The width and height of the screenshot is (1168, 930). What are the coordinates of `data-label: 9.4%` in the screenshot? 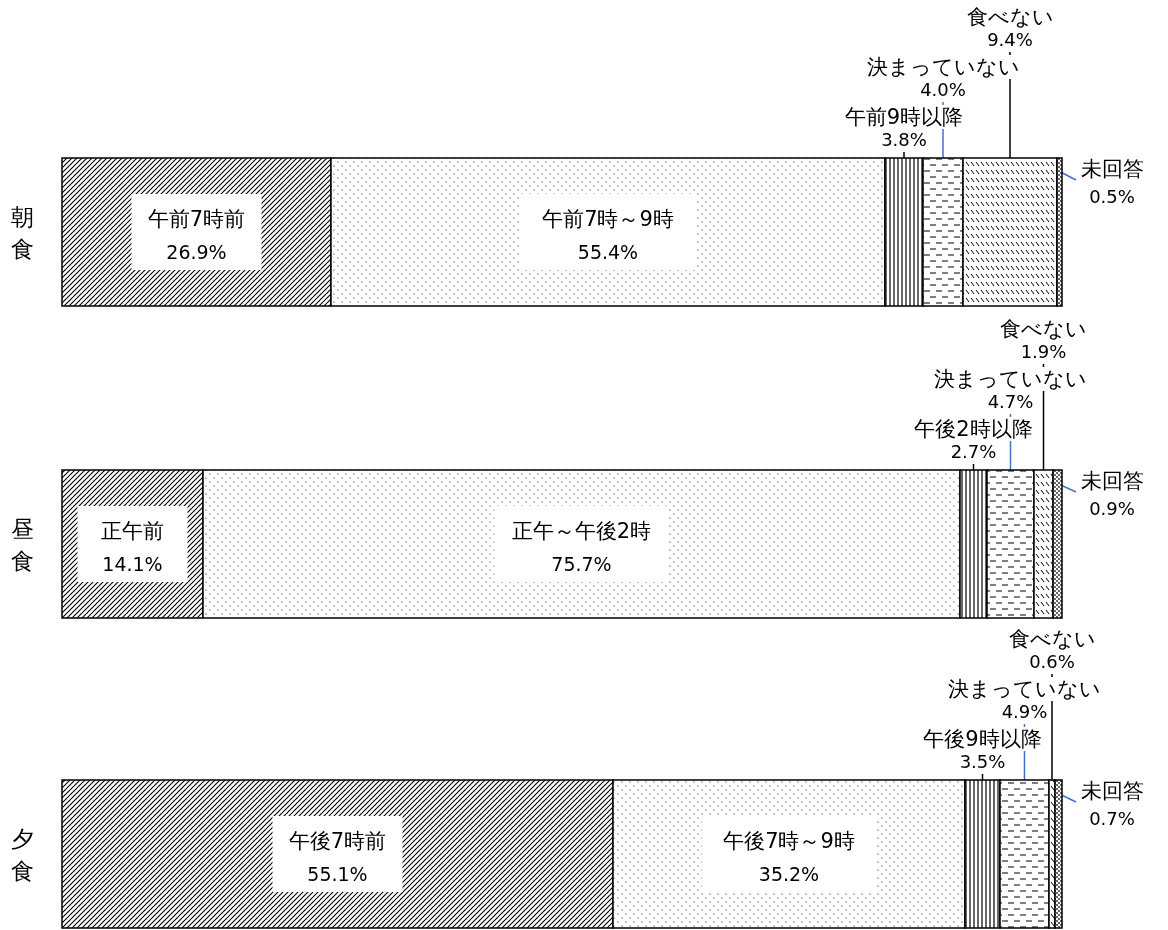 It's located at (1010, 39).